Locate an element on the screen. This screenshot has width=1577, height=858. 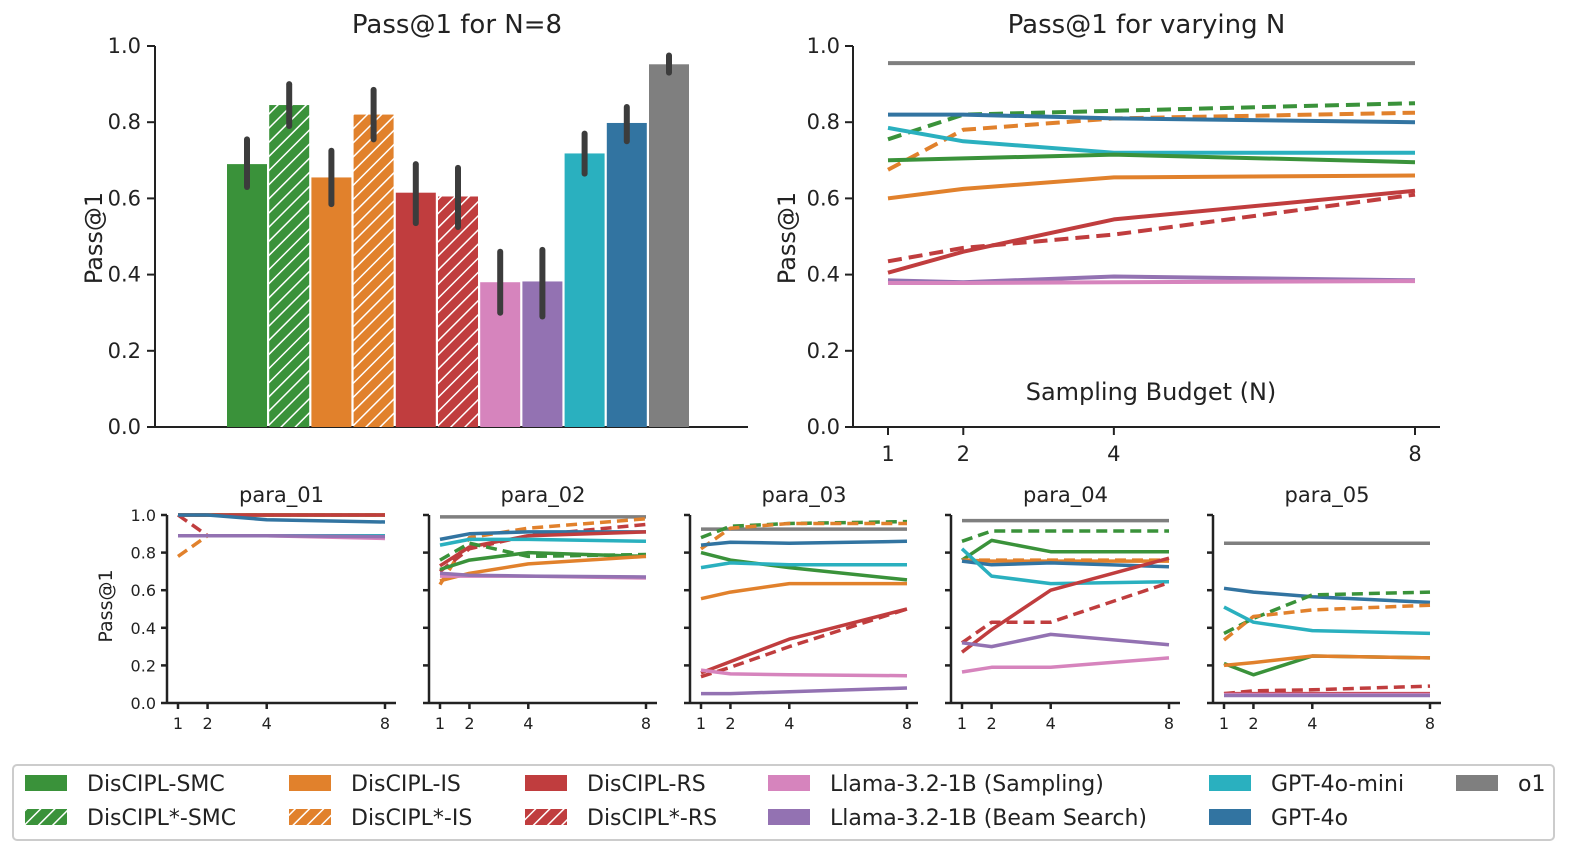
legend-label: DisCIPL*-IS is located at coordinates (411, 818).